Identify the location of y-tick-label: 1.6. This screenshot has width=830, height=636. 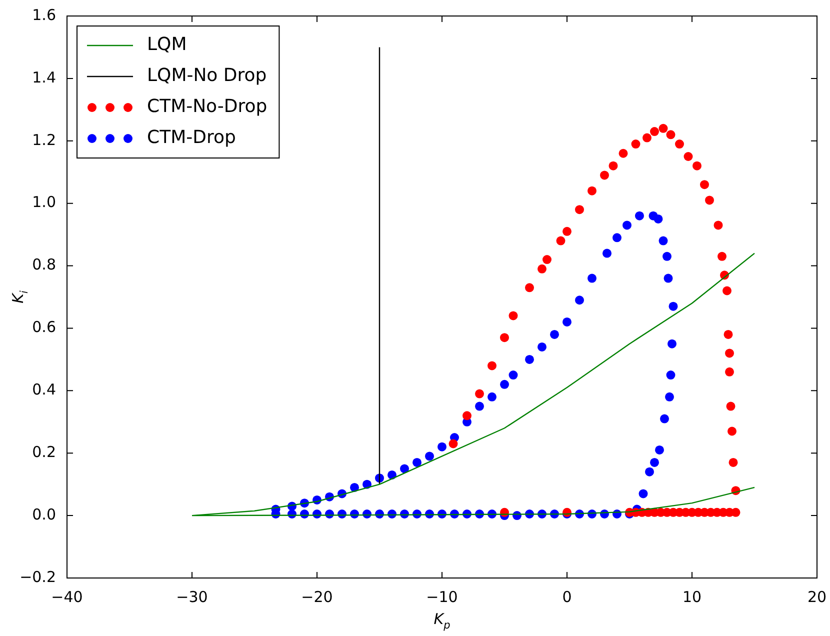
(44, 15).